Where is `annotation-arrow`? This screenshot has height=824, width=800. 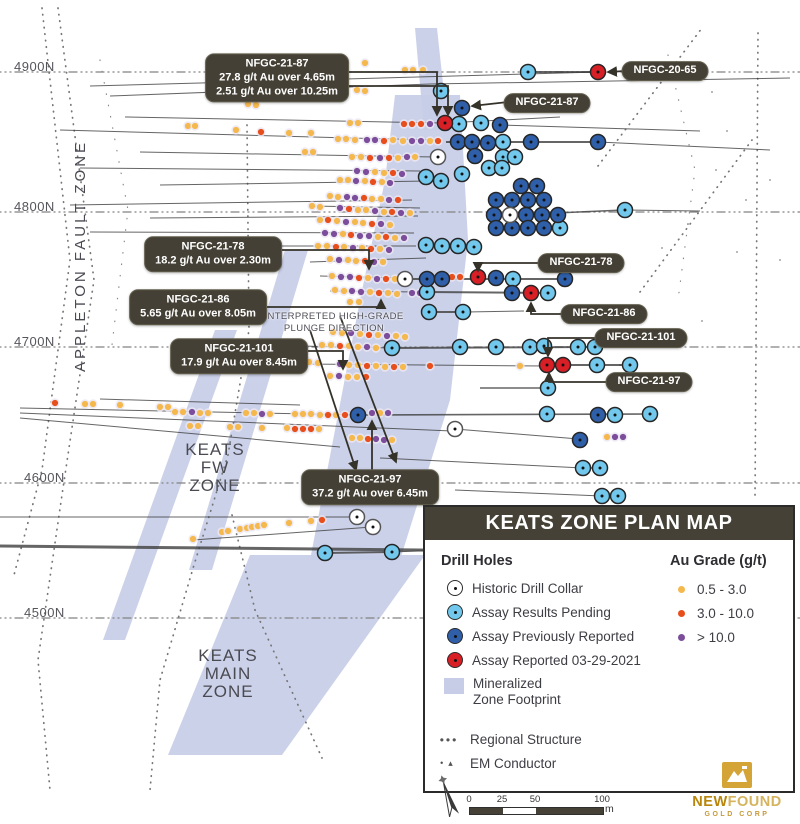 annotation-arrow is located at coordinates (544, 308).